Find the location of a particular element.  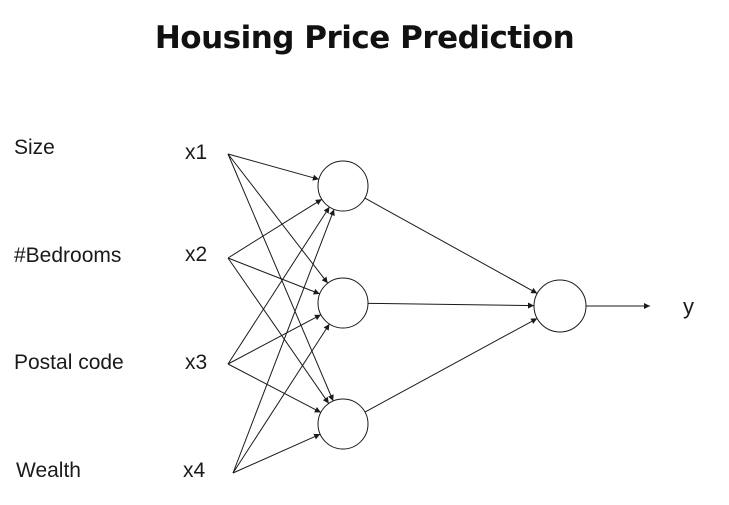

edge-x3-h3 is located at coordinates (274, 388).